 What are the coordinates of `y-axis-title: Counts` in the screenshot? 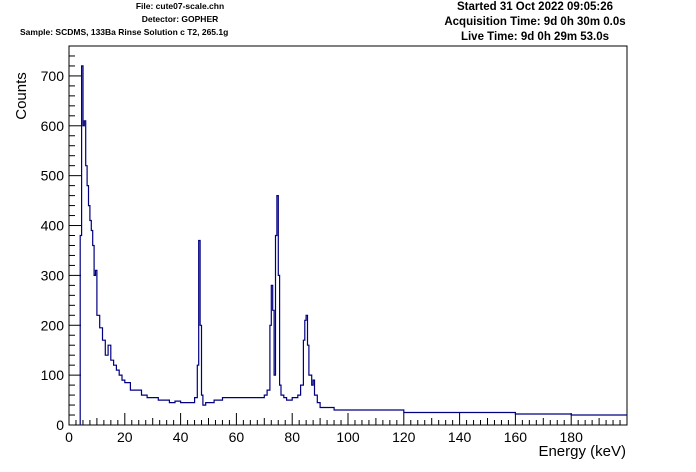 It's located at (21, 96).